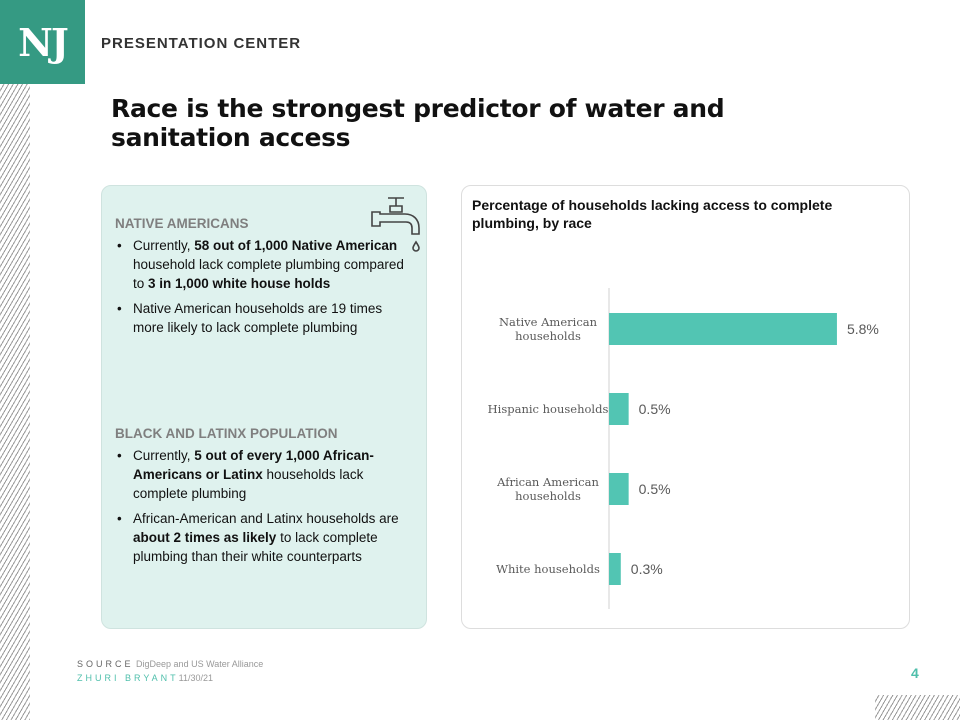 This screenshot has height=720, width=960. I want to click on text: households lack complete plumbing, so click(248, 484).